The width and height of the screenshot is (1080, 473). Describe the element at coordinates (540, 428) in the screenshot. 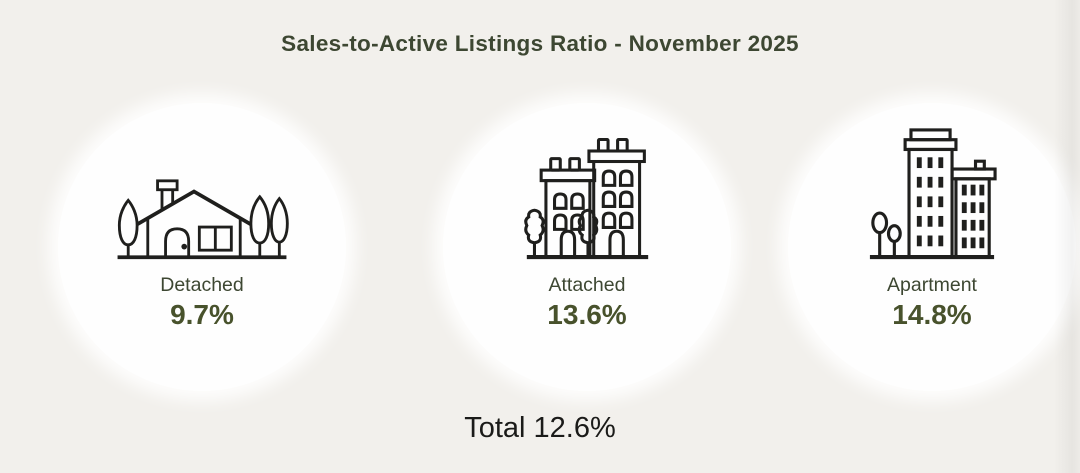

I see `total-ratio-text: Total 12.6%` at that location.